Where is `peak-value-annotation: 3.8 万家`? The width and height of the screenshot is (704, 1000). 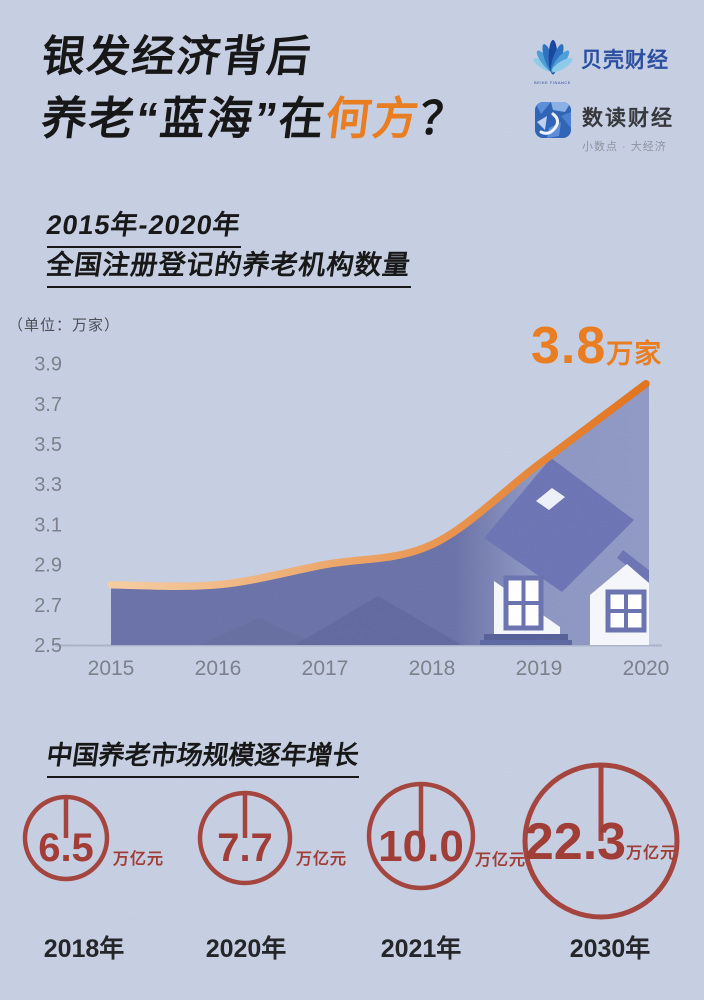 peak-value-annotation: 3.8 万家 is located at coordinates (596, 346).